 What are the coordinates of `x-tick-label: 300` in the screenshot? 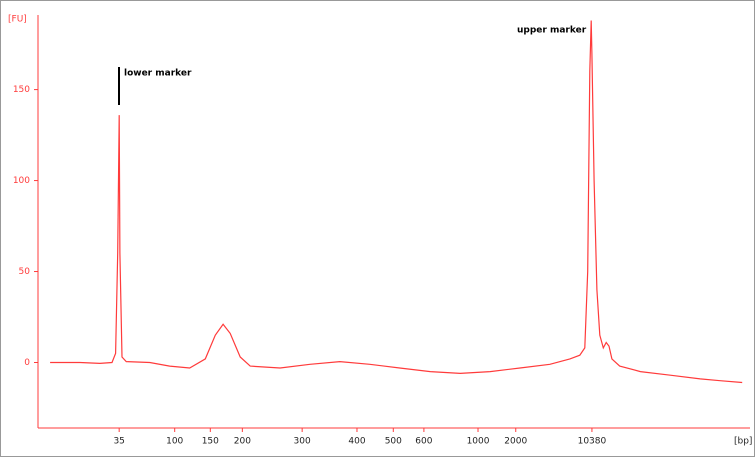 It's located at (302, 442).